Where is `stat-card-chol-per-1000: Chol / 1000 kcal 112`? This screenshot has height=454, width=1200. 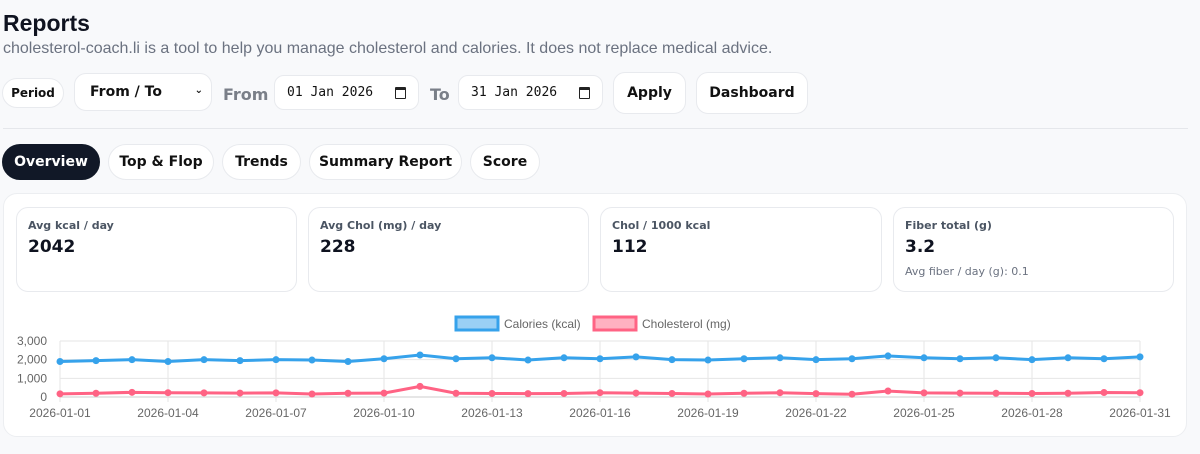
stat-card-chol-per-1000: Chol / 1000 kcal 112 is located at coordinates (741, 249).